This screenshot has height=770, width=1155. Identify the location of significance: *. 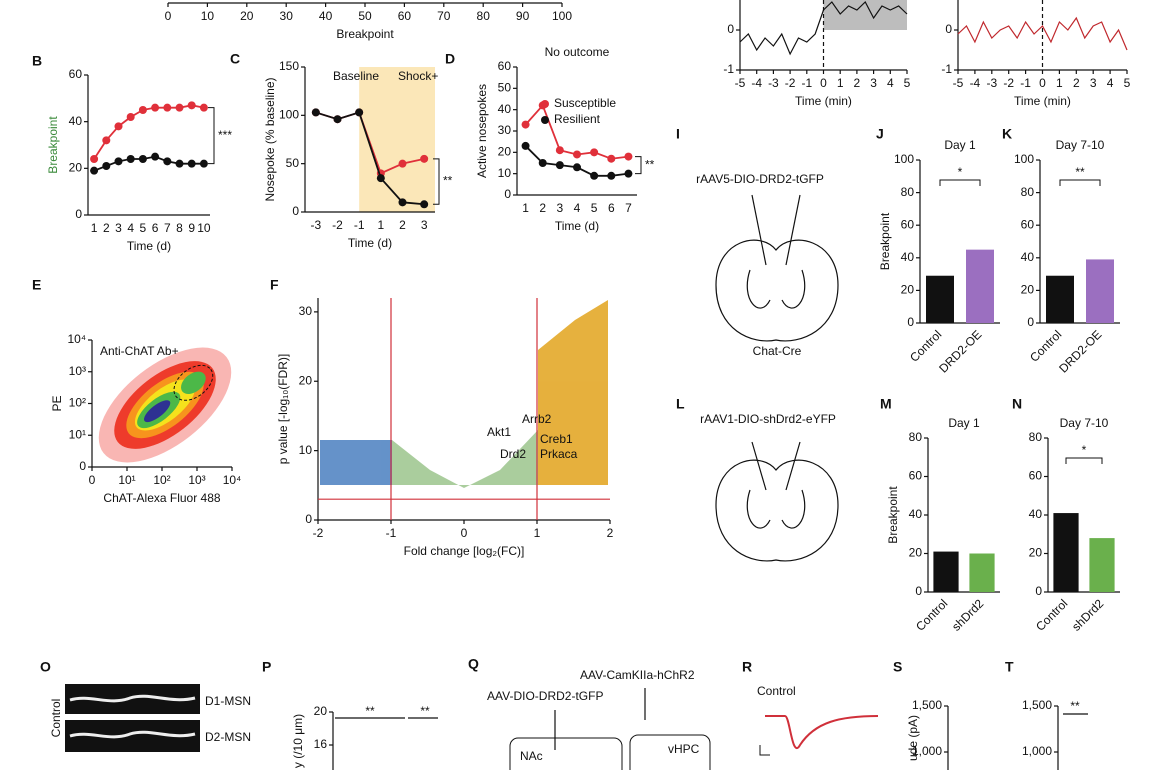
(960, 172).